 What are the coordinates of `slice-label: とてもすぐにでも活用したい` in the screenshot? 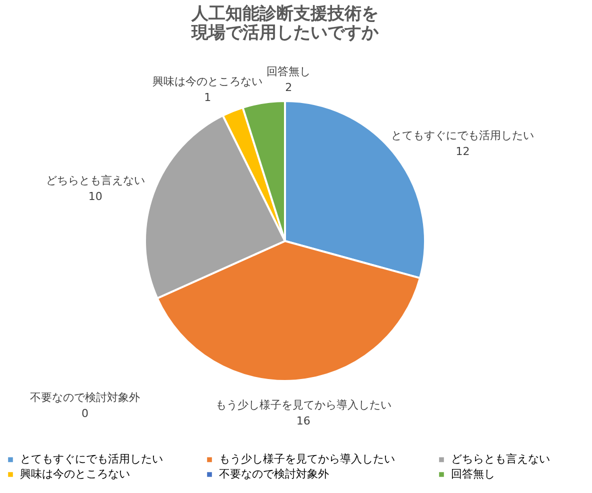 It's located at (462, 135).